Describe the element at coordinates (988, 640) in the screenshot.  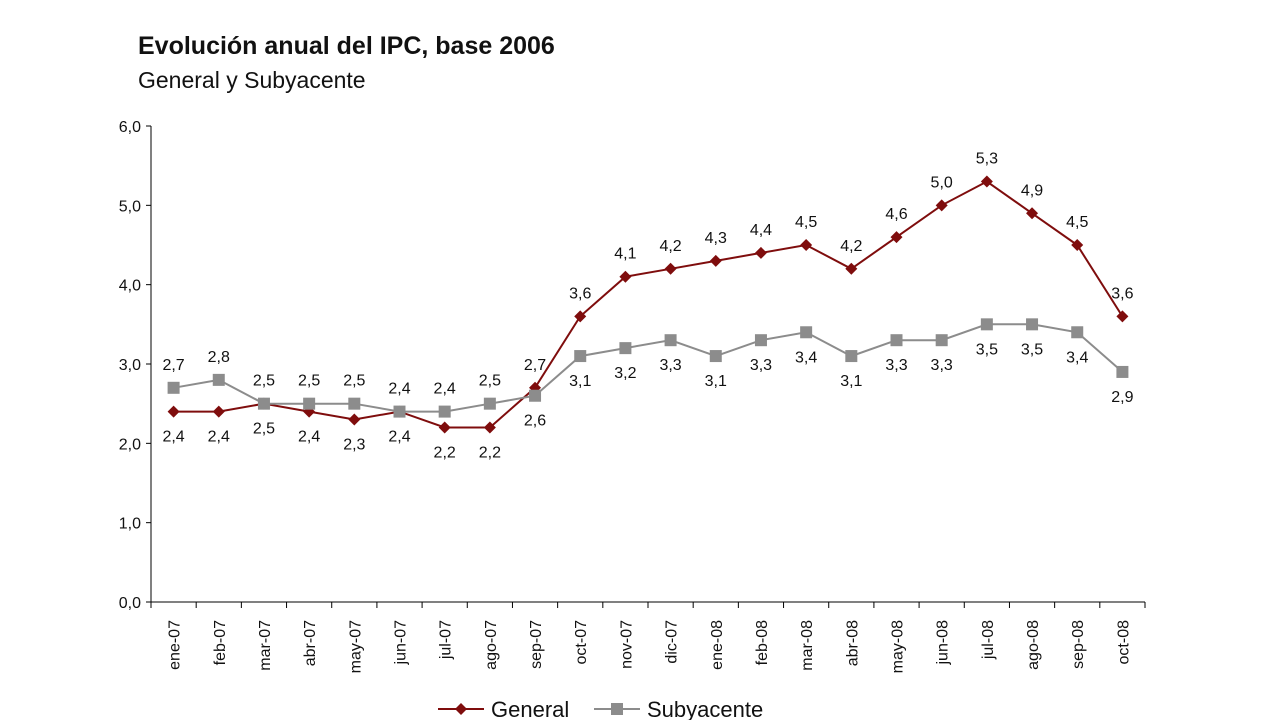
I see `x-tick-label: jul-08` at that location.